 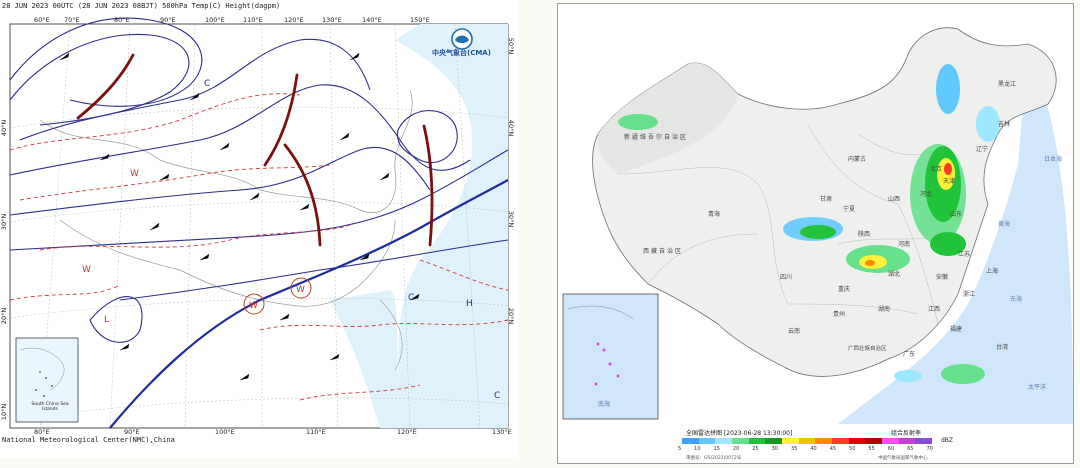 I want to click on legend-type: 组合反射率, so click(x=906, y=433).